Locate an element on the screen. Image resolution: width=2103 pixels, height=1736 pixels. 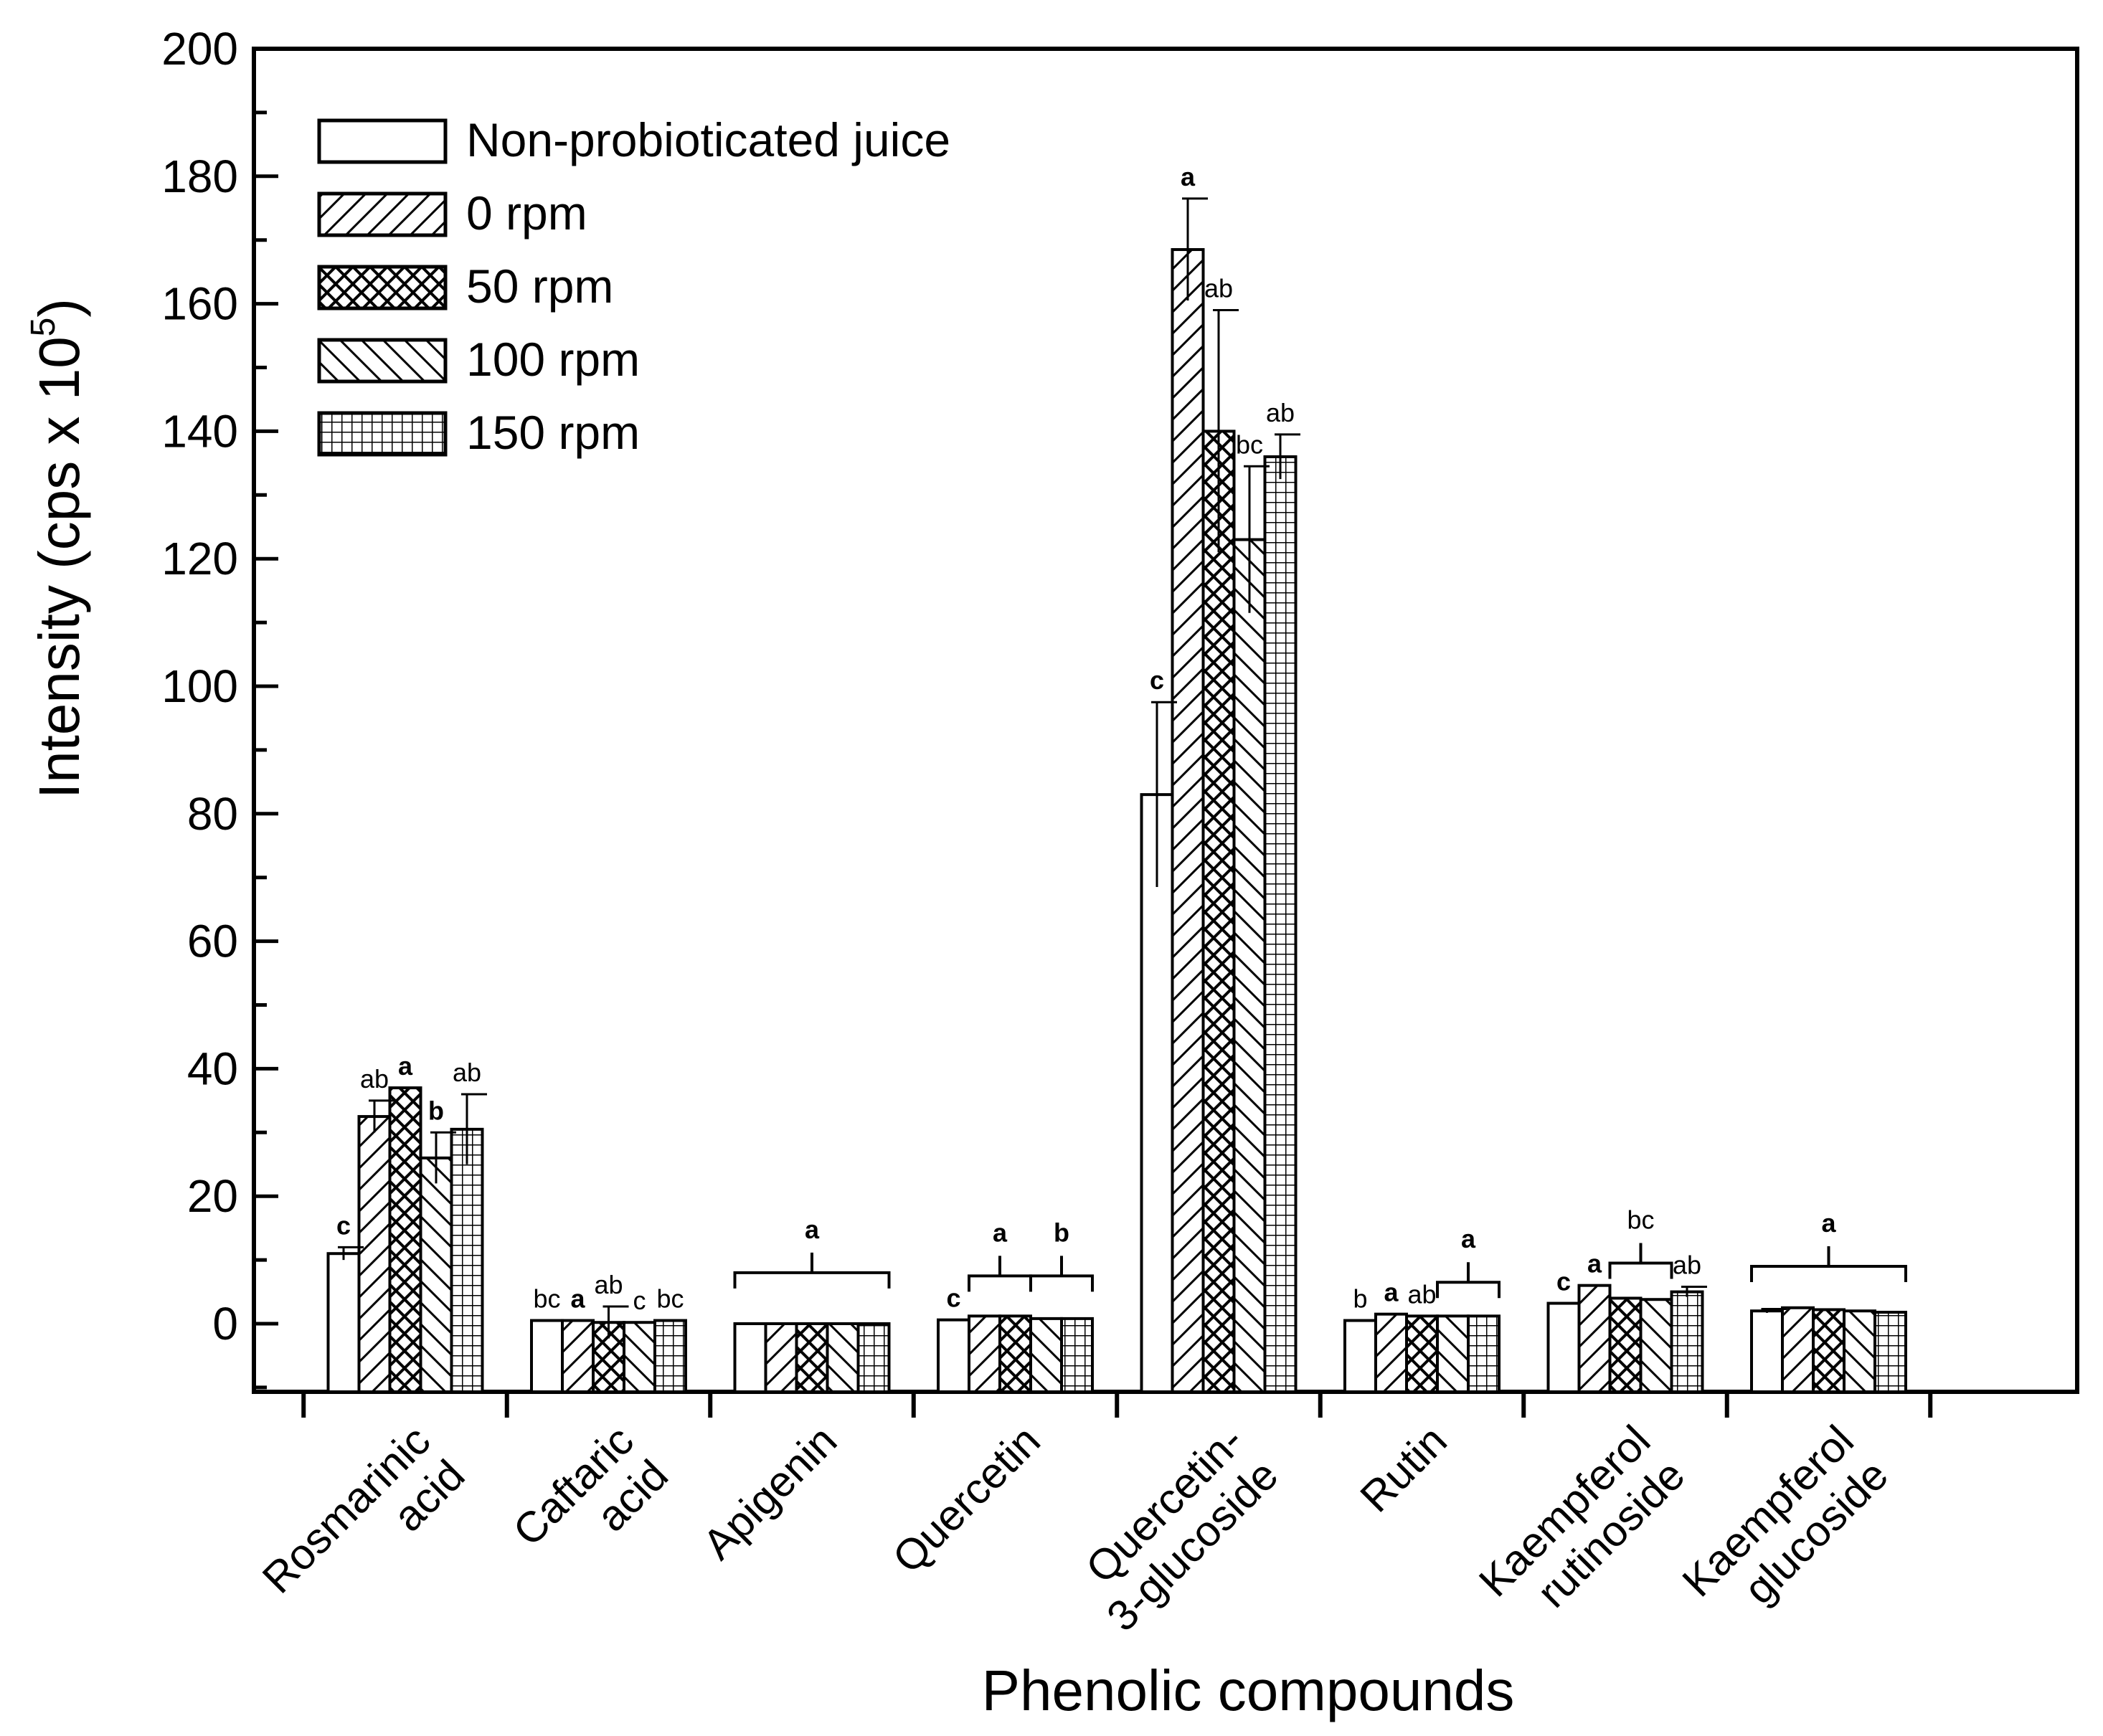
x-category-label: Quercetin is located at coordinates (966, 1499).